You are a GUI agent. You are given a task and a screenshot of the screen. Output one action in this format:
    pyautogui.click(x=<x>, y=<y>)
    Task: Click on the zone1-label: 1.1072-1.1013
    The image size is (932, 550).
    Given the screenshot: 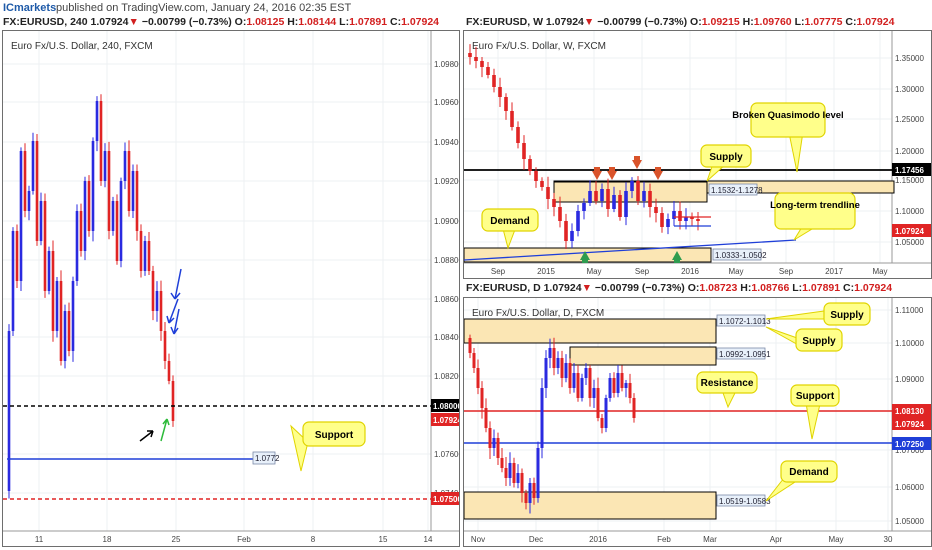 What is the action you would take?
    pyautogui.click(x=745, y=321)
    